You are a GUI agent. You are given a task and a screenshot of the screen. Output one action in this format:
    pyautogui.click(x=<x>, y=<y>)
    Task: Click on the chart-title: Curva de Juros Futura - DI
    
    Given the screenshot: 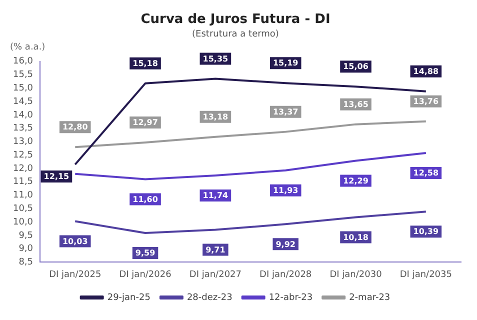 What is the action you would take?
    pyautogui.click(x=235, y=20)
    